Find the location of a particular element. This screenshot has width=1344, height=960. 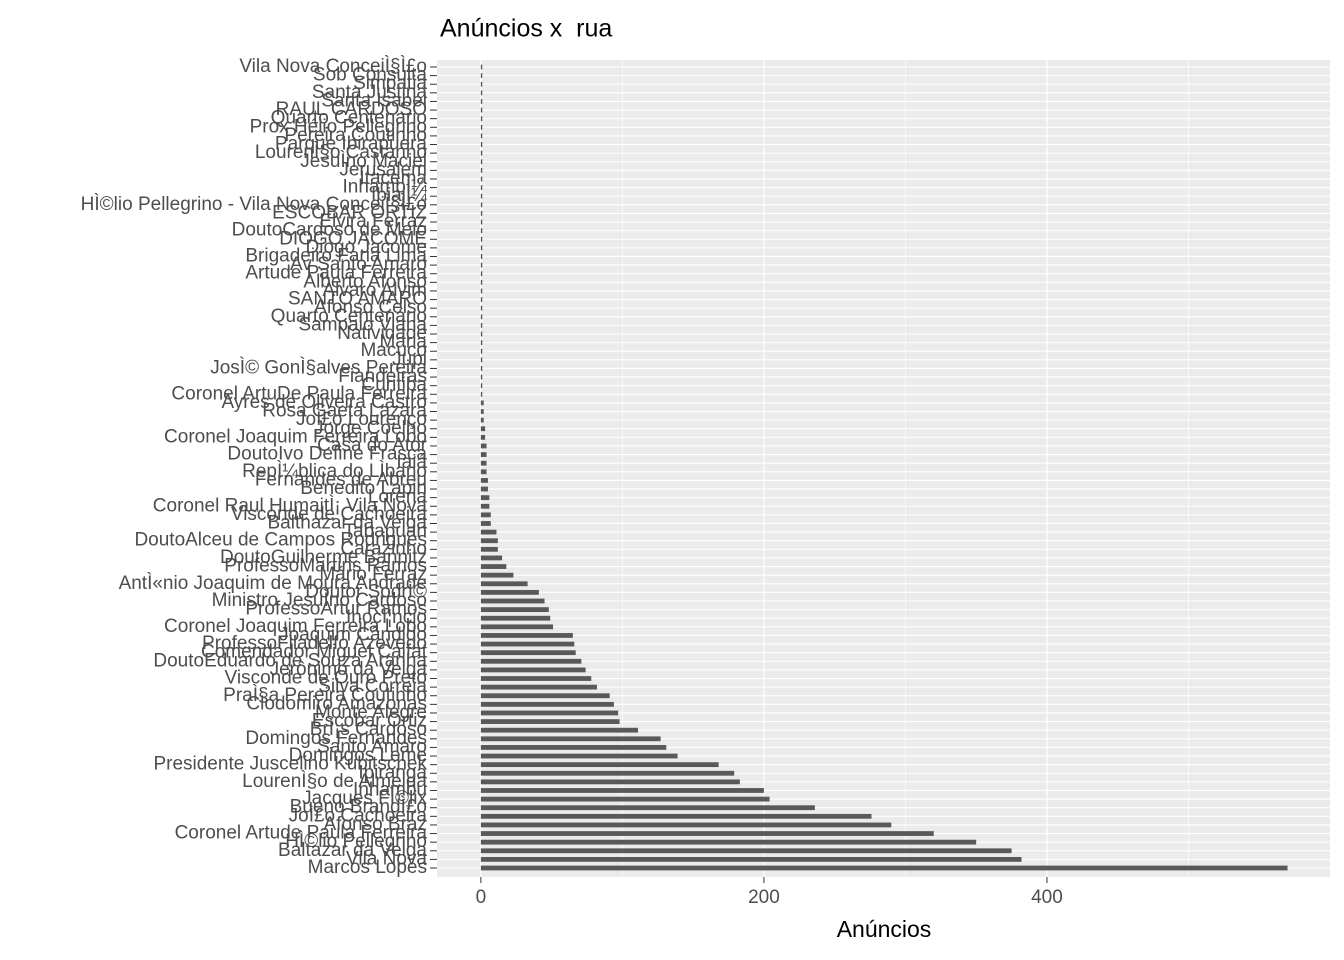

y-tick-label: Doutor SodrÌ© is located at coordinates (366, 591).